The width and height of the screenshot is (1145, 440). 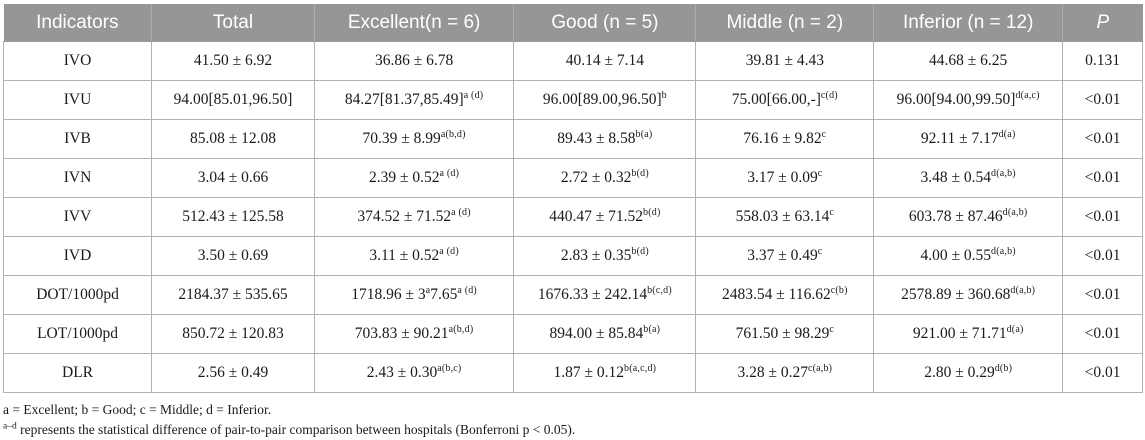 What do you see at coordinates (77, 217) in the screenshot?
I see `indicator-cell: IVV` at bounding box center [77, 217].